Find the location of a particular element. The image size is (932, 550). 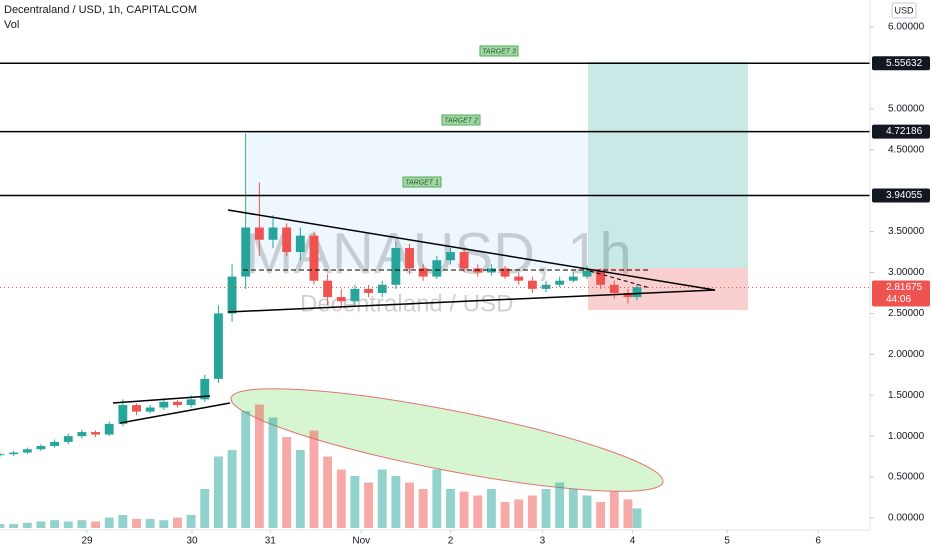

time-axis is located at coordinates (435, 540).